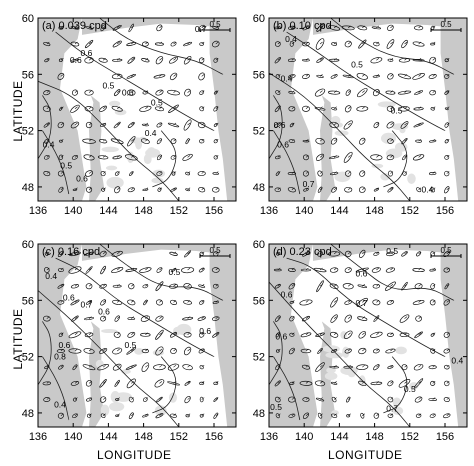 The width and height of the screenshot is (474, 466). What do you see at coordinates (214, 211) in the screenshot?
I see `x-tick-label: 156` at bounding box center [214, 211].